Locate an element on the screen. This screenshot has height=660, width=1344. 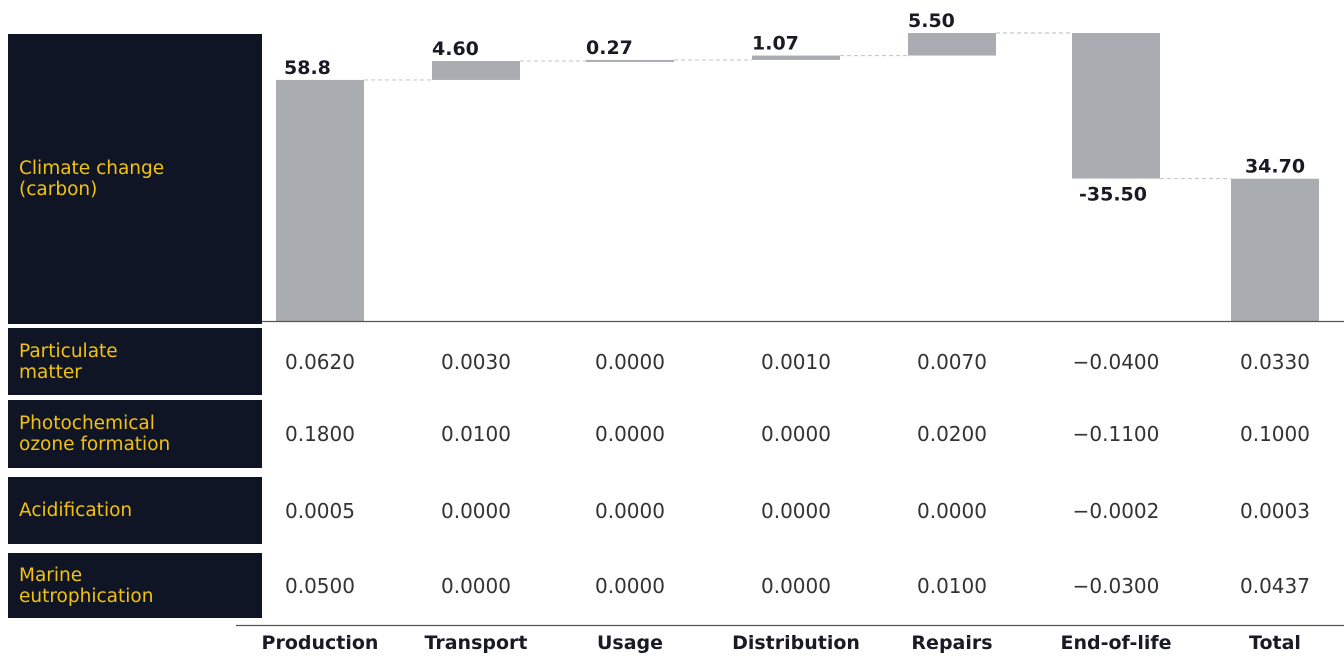
value-label: 34.70 is located at coordinates (1275, 167).